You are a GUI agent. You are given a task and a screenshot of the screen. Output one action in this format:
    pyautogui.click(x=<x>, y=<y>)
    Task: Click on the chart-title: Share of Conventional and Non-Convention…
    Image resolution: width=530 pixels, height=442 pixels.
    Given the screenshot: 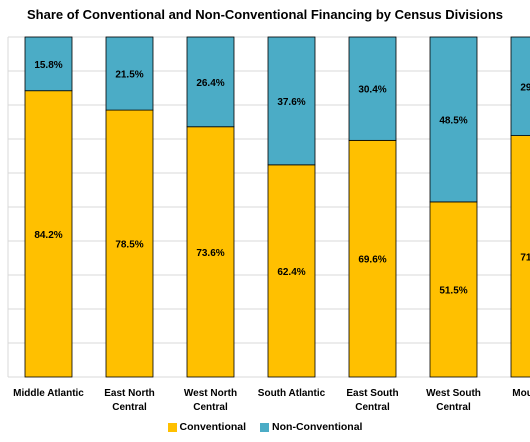 What is the action you would take?
    pyautogui.click(x=265, y=14)
    